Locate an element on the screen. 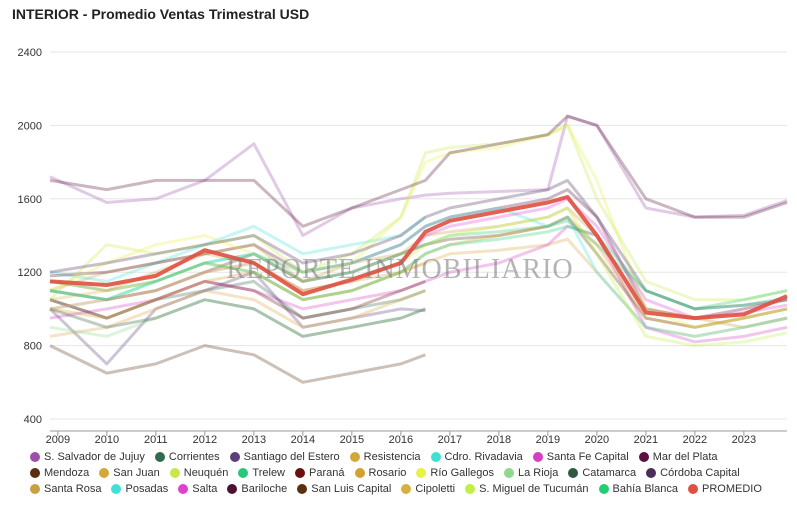 The image size is (797, 505). legend-item: S. Miguel de Tucumán is located at coordinates (527, 489).